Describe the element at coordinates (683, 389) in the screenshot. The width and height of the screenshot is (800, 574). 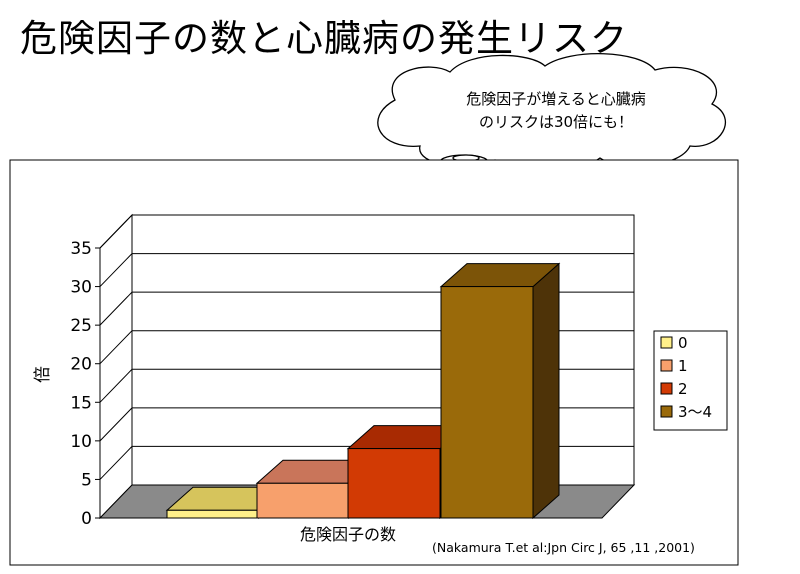
I see `legend-label: 2` at that location.